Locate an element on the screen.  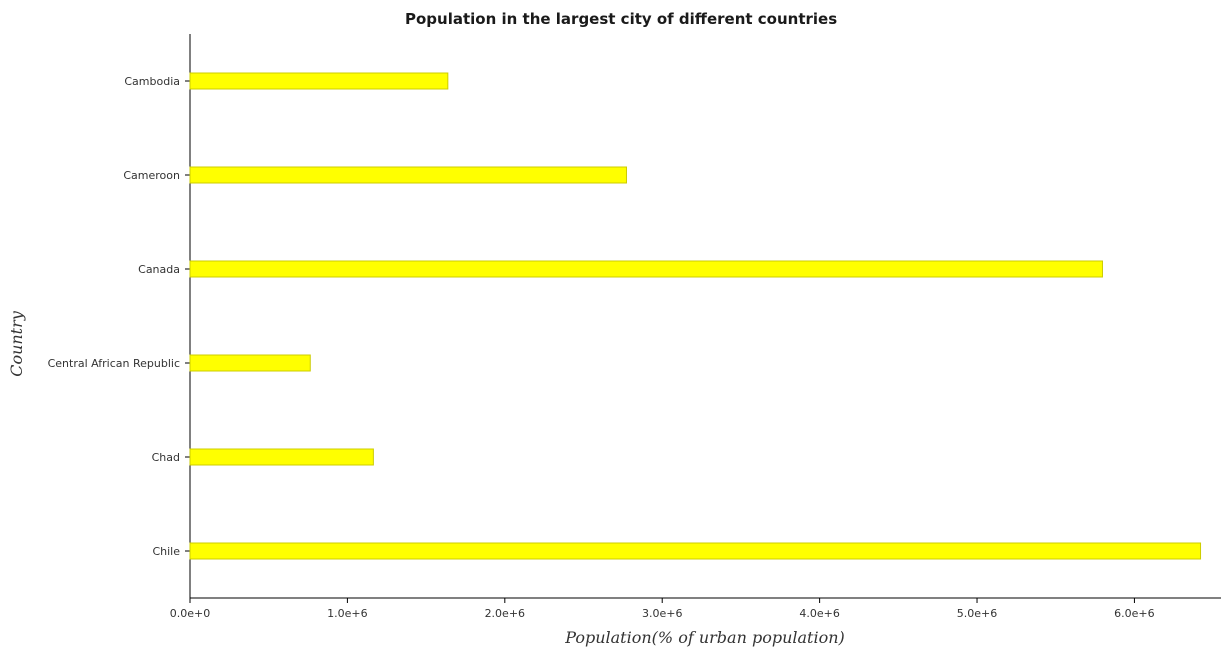
y-tick-label: Cambodia is located at coordinates (152, 81).